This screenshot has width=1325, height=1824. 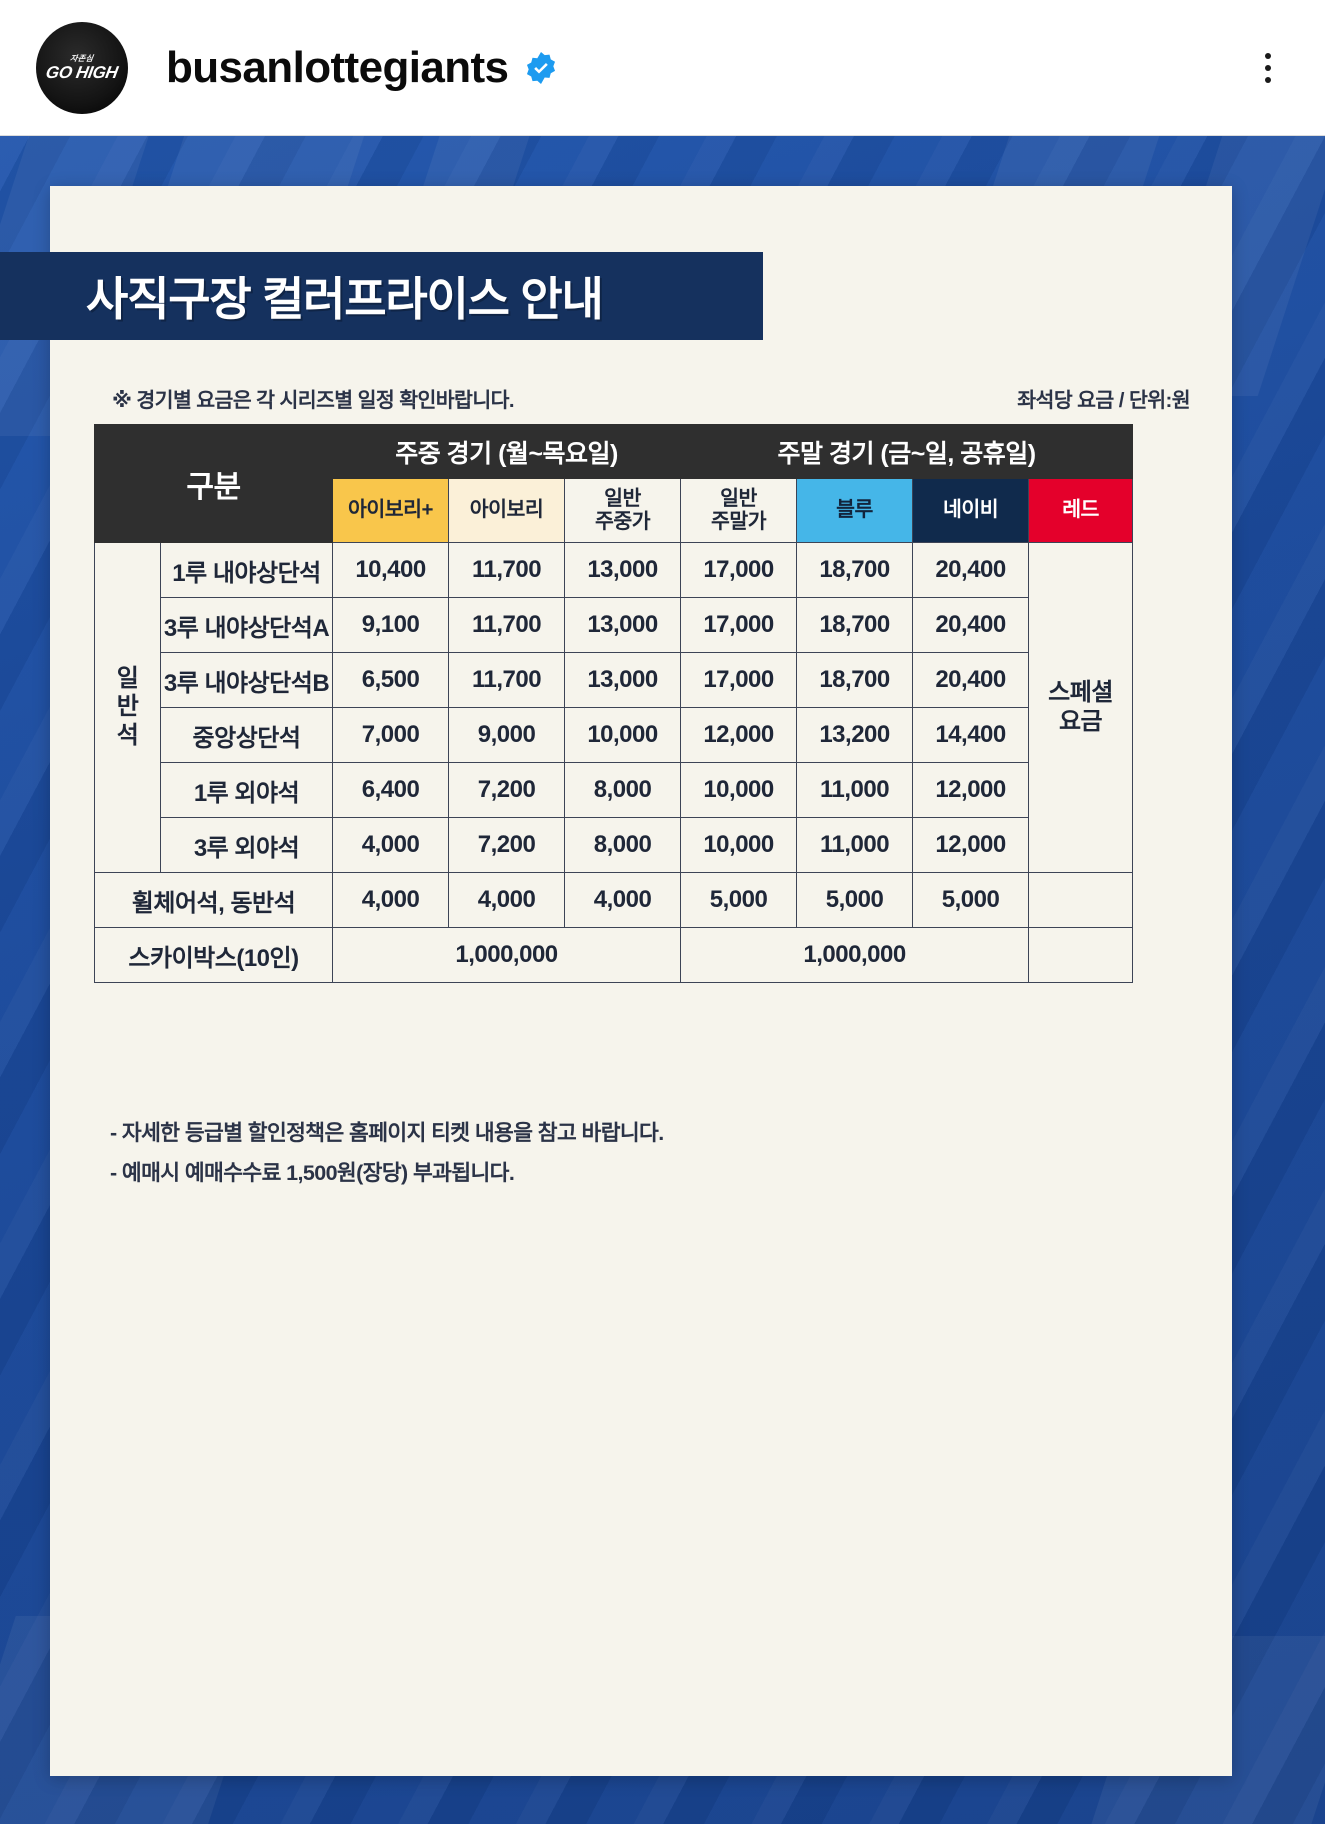 I want to click on header-col-red: 레드, so click(x=1081, y=510).